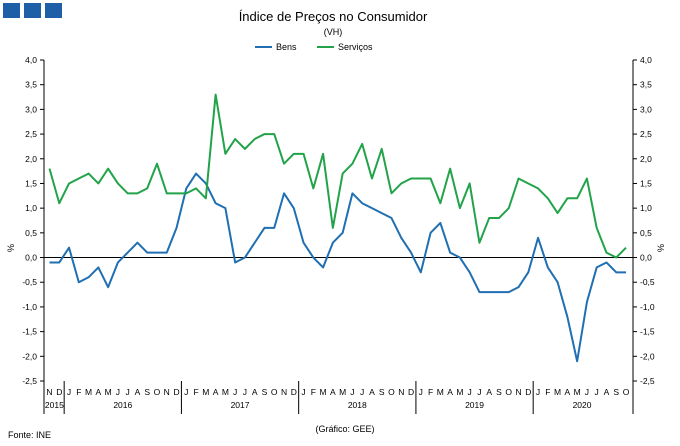 This screenshot has width=680, height=446. What do you see at coordinates (11, 248) in the screenshot?
I see `y-axis-label-left: %` at bounding box center [11, 248].